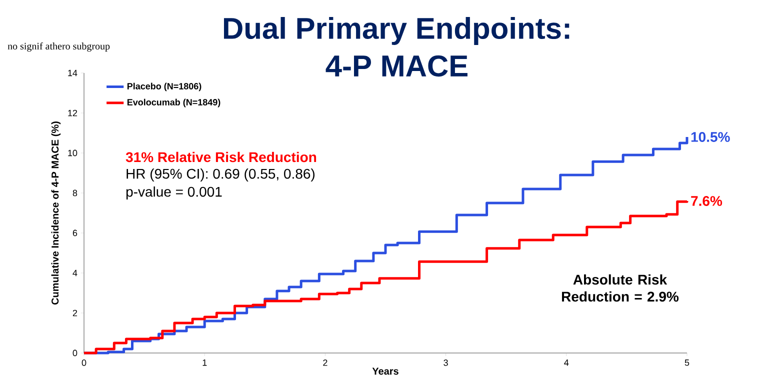 The image size is (774, 382). What do you see at coordinates (164, 87) in the screenshot?
I see `legend-label: Placebo (N=1806)` at bounding box center [164, 87].